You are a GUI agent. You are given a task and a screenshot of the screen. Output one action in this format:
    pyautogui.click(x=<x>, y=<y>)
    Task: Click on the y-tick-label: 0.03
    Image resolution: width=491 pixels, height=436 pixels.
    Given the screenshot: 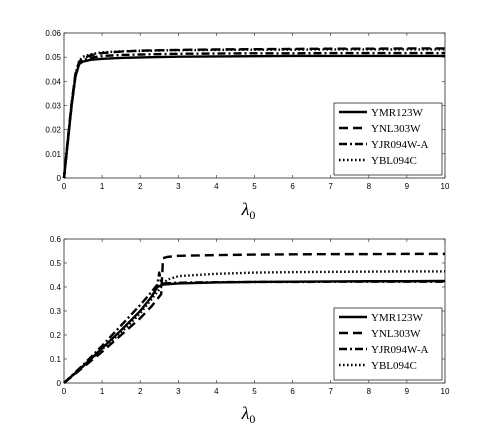 What is the action you would take?
    pyautogui.click(x=53, y=106)
    